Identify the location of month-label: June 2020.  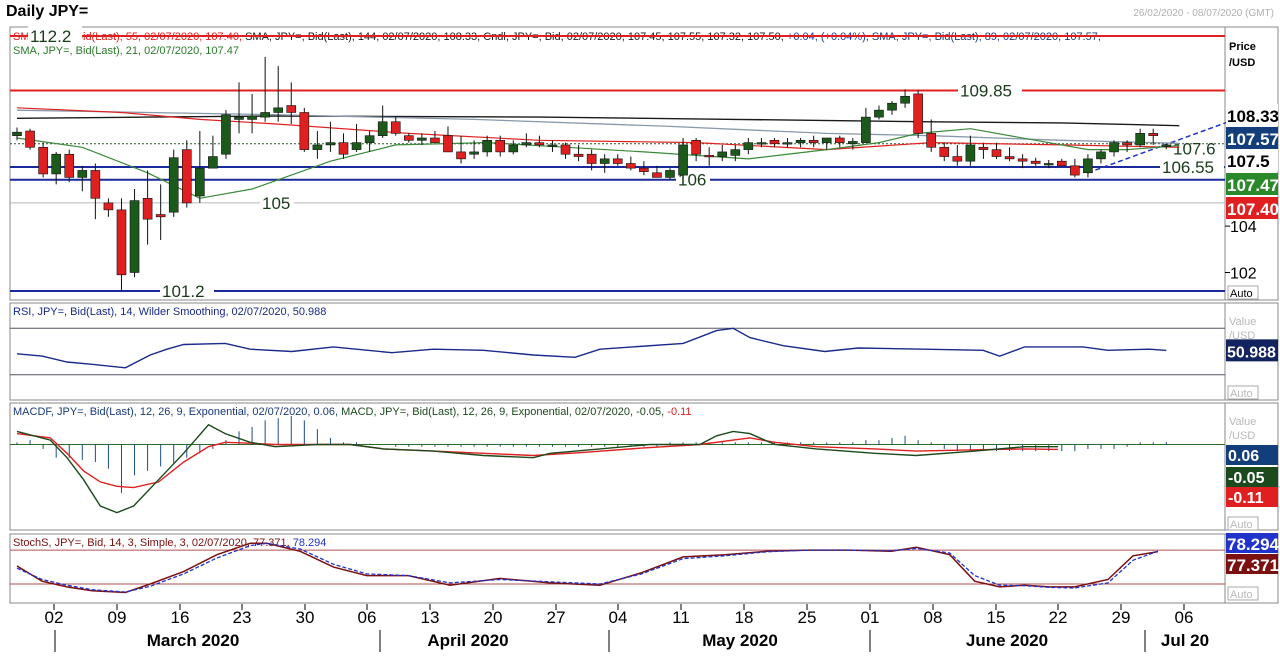
(1007, 640).